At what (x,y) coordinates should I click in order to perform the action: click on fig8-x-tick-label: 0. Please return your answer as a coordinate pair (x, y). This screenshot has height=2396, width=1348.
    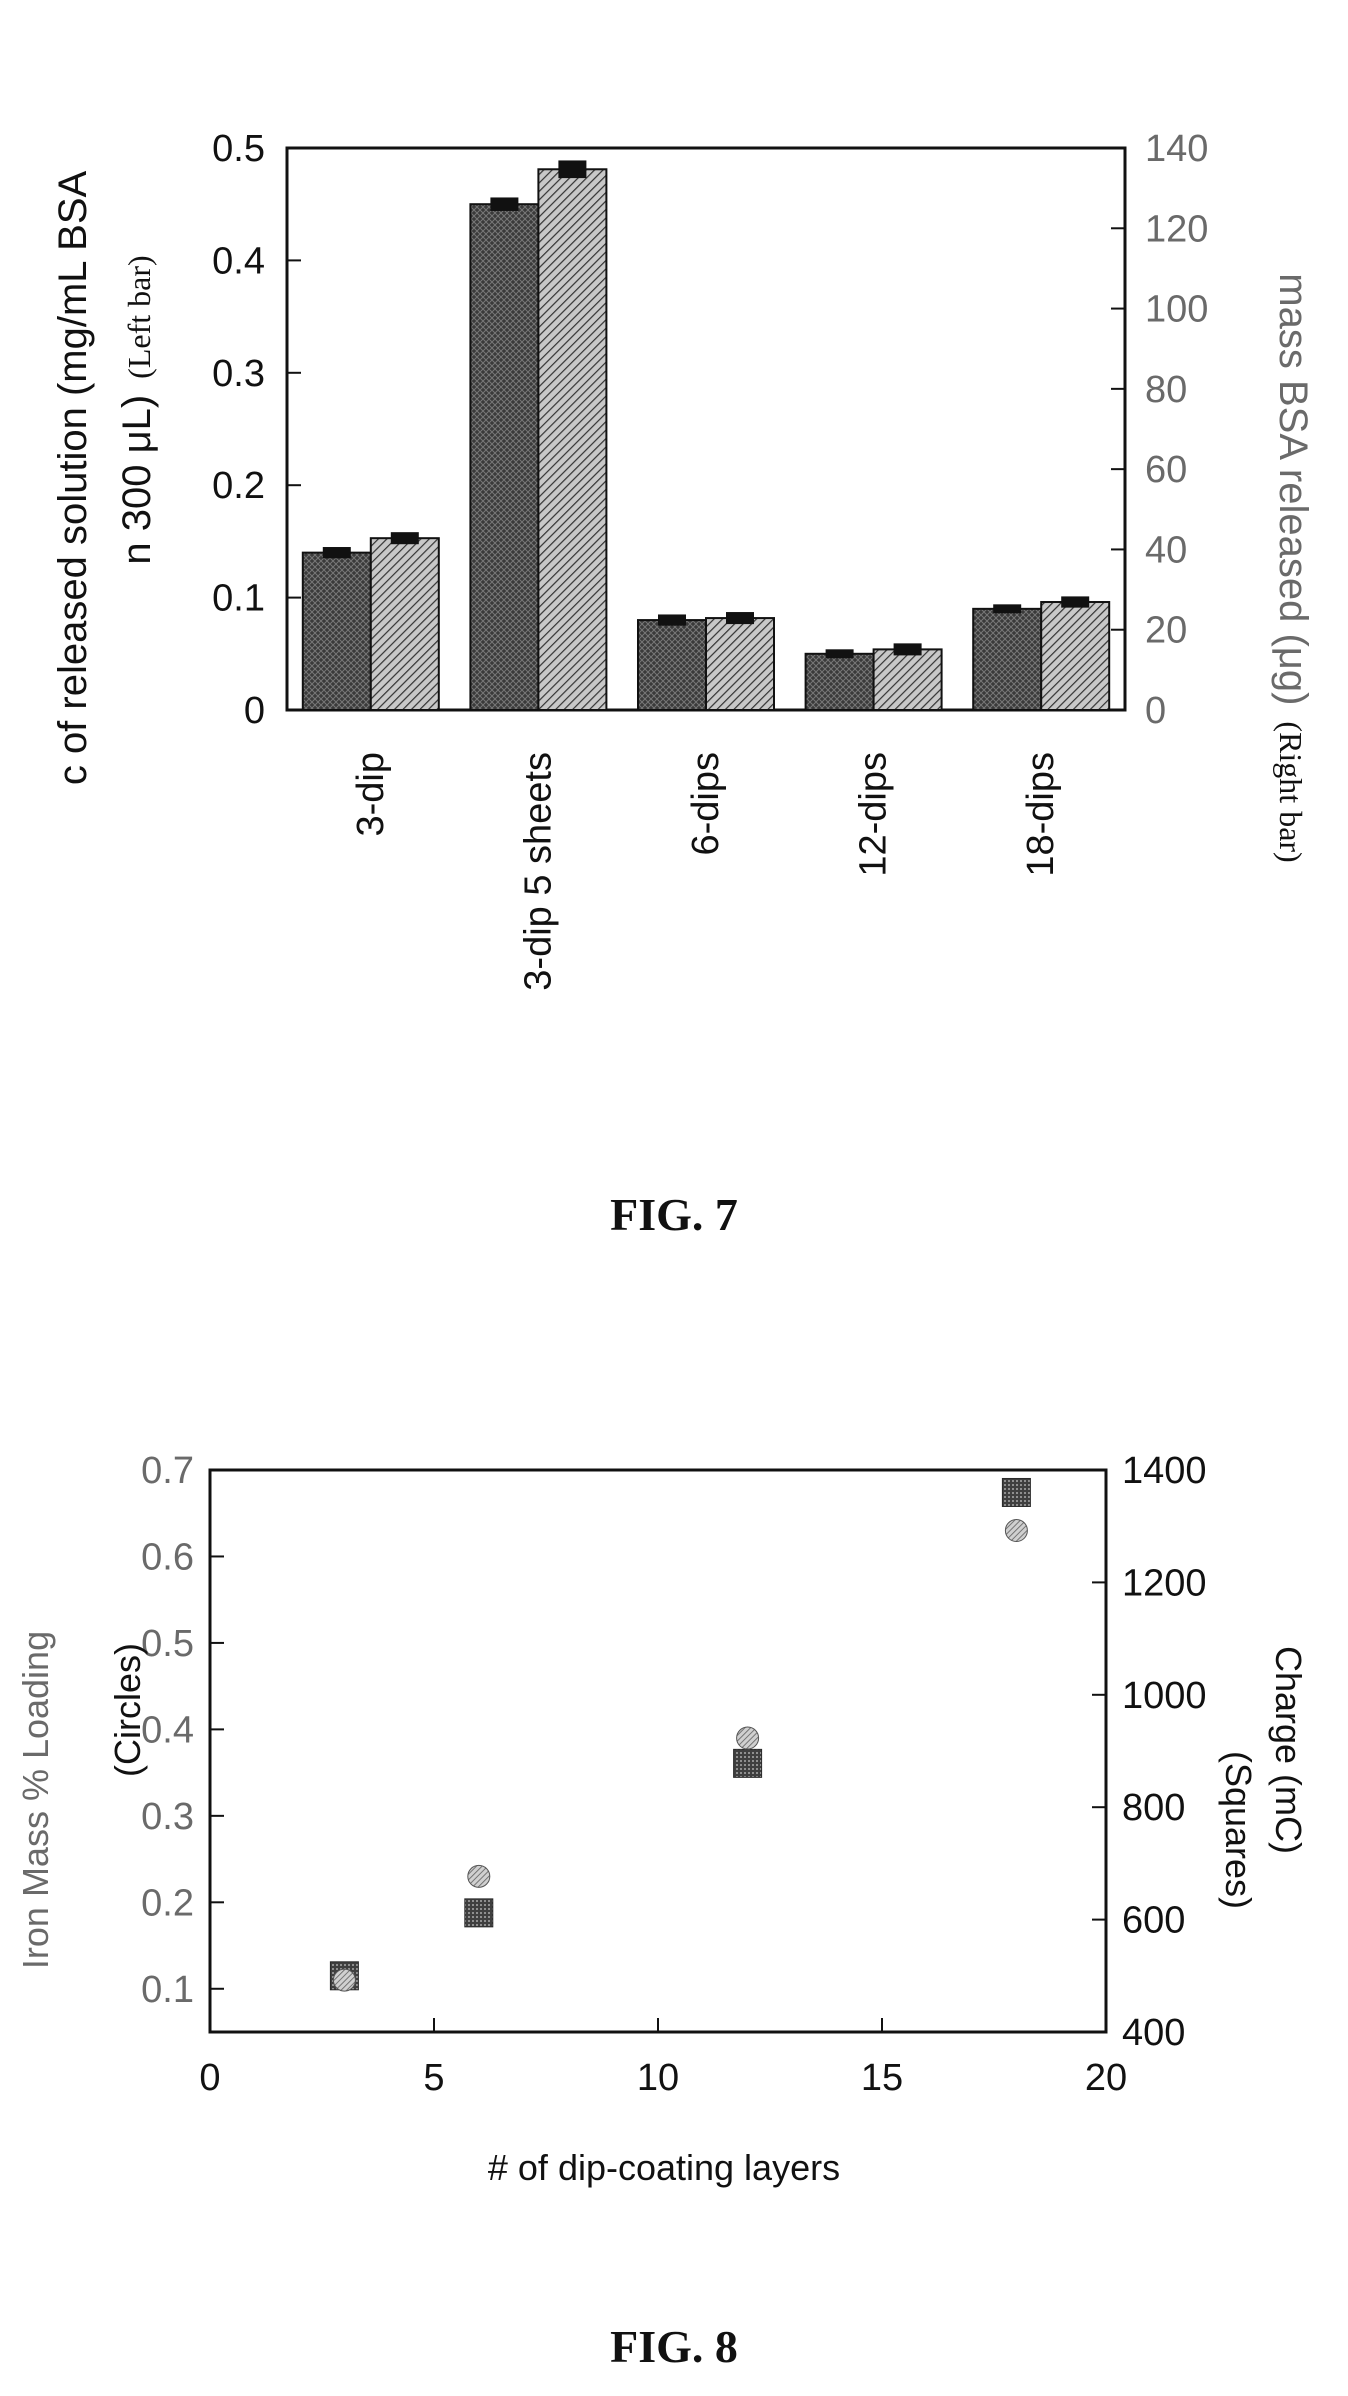
    Looking at the image, I should click on (209, 2078).